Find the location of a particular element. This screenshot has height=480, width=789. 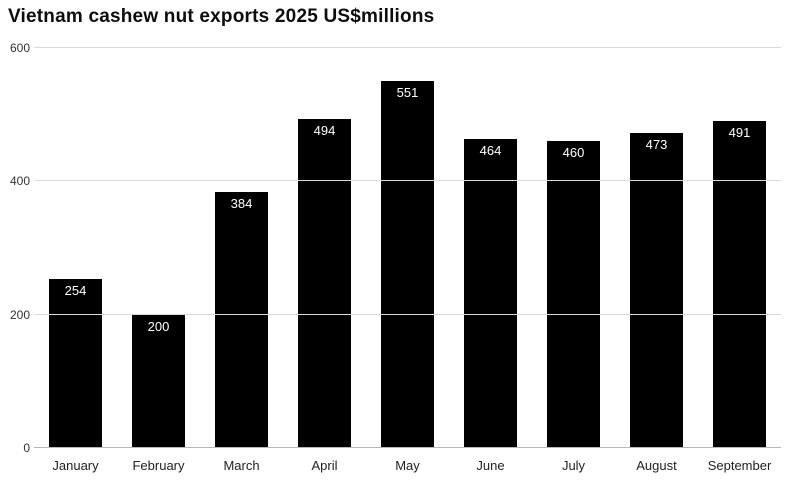

x-axis-label-july: July is located at coordinates (573, 465).